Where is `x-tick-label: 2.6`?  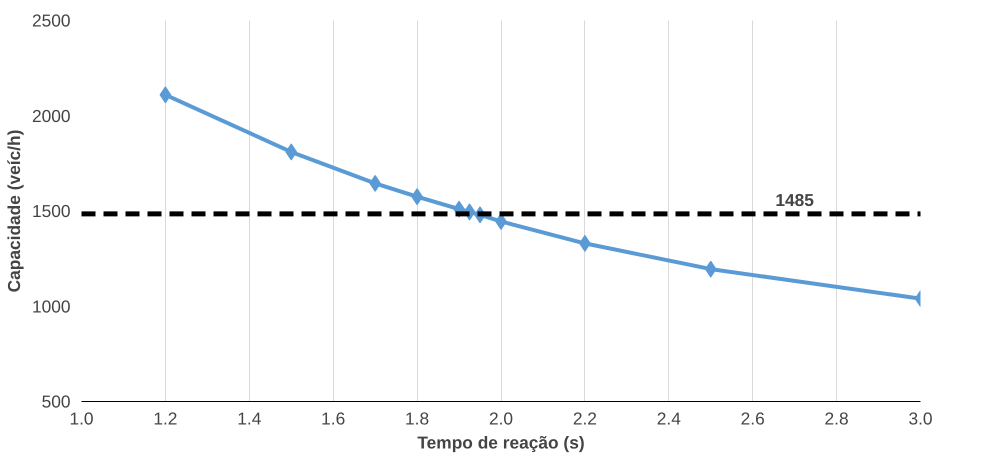 x-tick-label: 2.6 is located at coordinates (752, 418).